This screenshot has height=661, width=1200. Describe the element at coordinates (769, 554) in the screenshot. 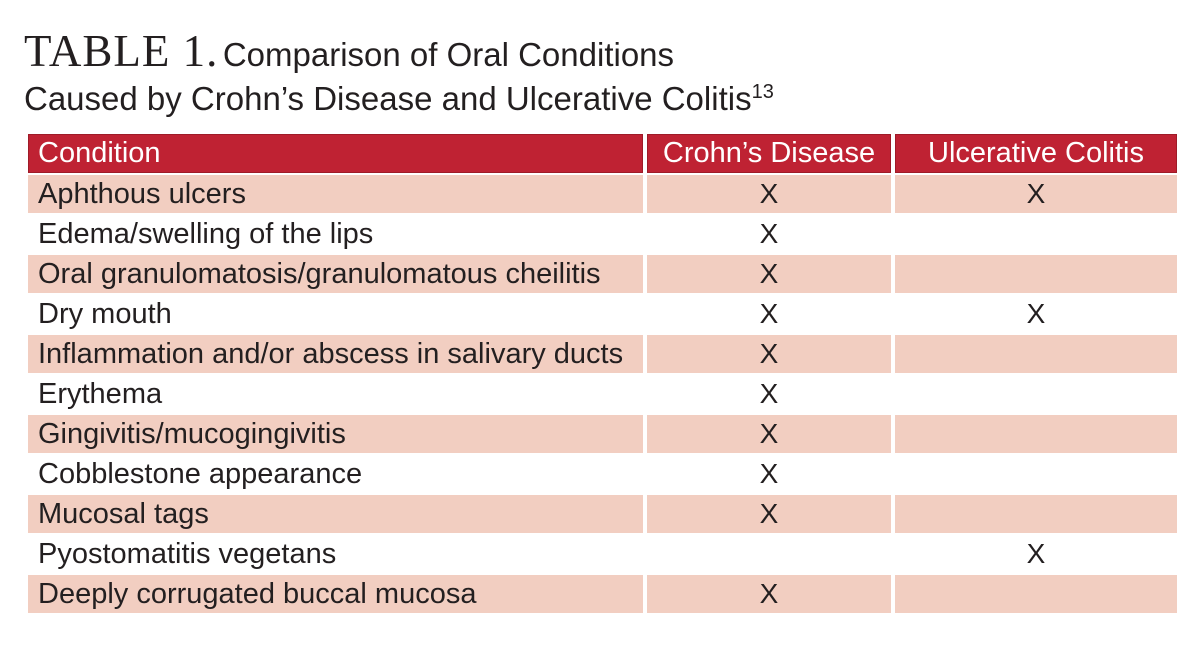

I see `crohns-mark-cell` at that location.